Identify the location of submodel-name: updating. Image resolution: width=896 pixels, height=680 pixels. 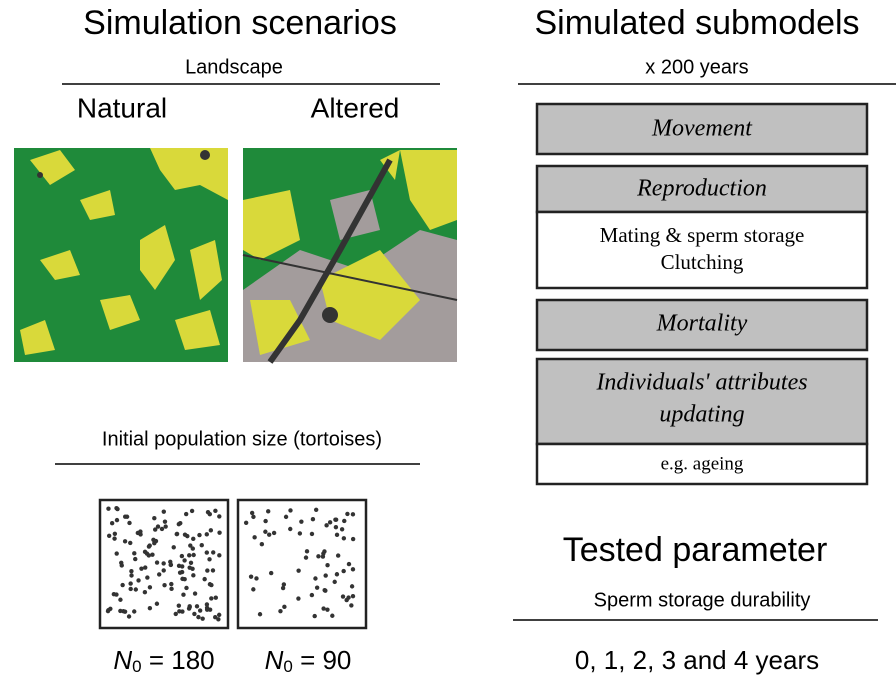
(701, 415).